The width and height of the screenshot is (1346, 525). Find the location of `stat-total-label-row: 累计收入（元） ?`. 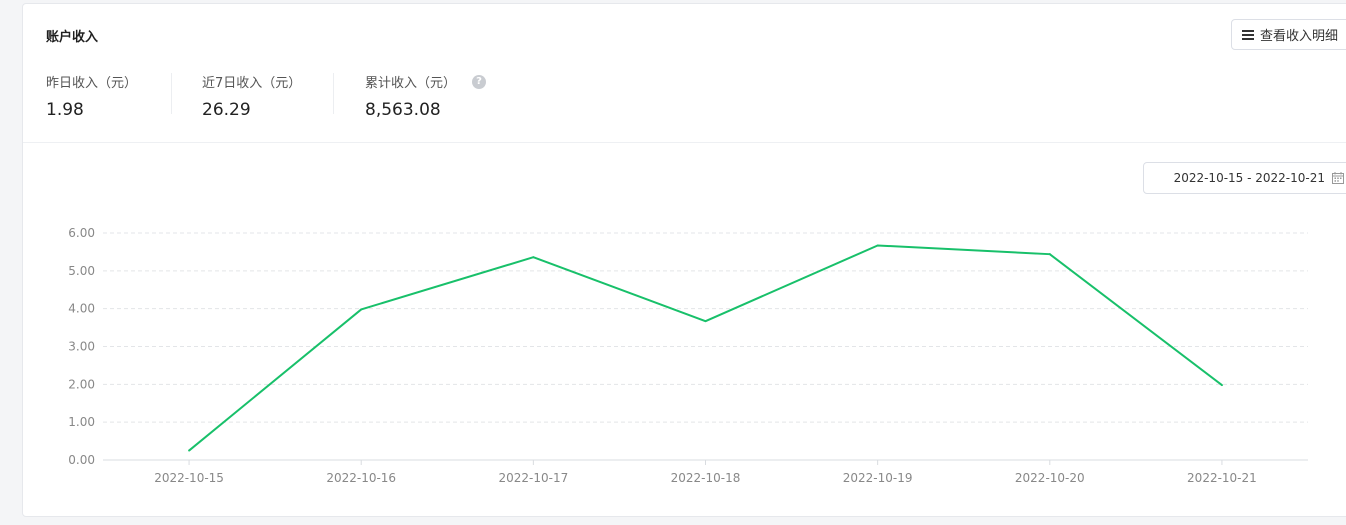

stat-total-label-row: 累计收入（元） ? is located at coordinates (426, 81).